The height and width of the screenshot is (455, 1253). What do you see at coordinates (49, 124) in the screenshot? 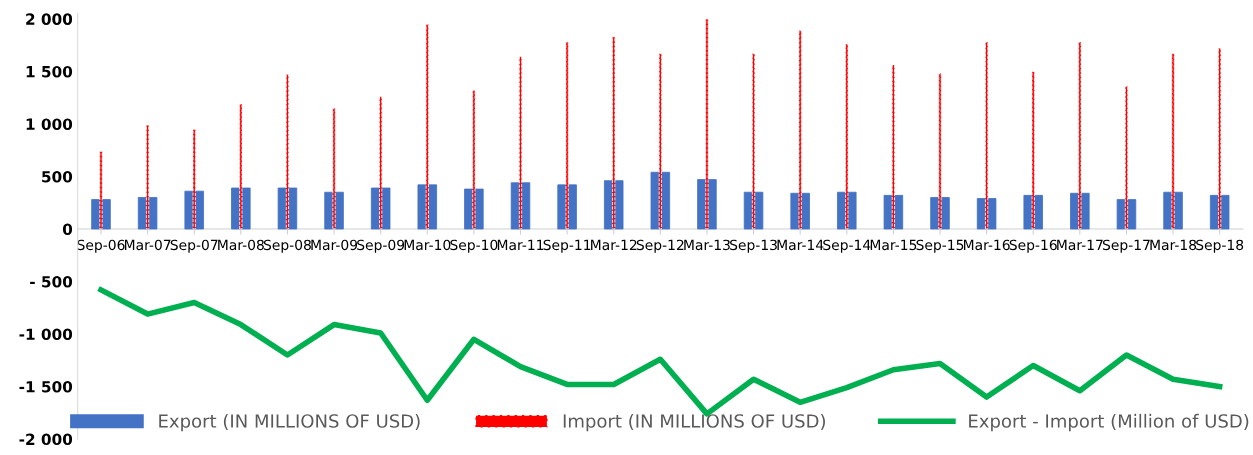
I see `y-tick-label: 1 000` at bounding box center [49, 124].